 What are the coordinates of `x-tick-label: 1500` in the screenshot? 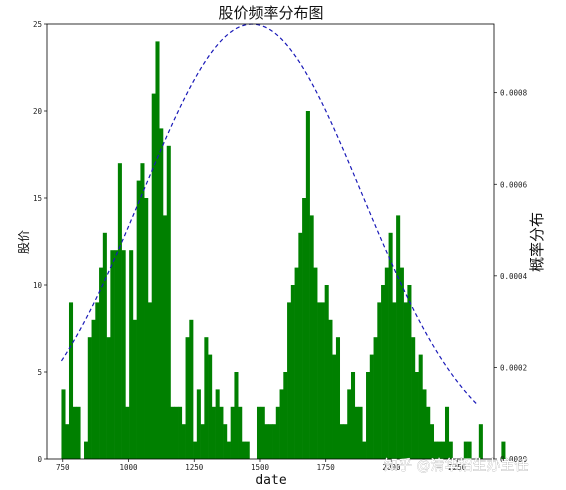 It's located at (260, 467).